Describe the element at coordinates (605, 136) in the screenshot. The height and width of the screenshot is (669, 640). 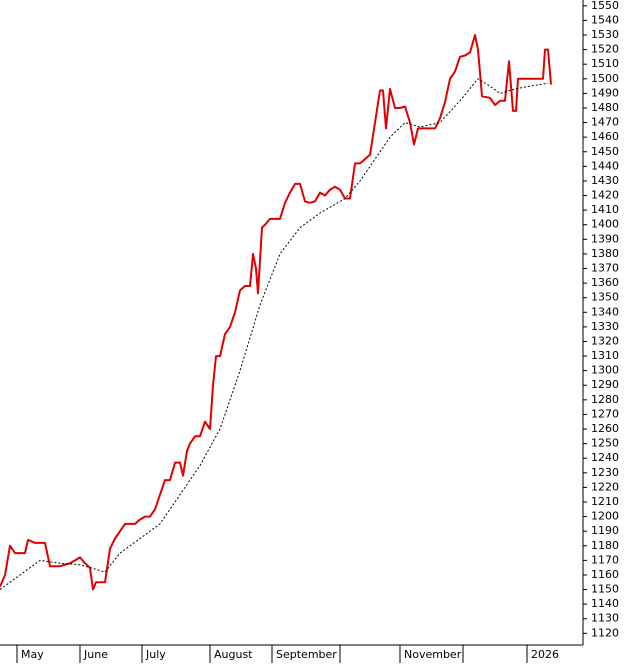
I see `y-tick-label: 1460` at that location.